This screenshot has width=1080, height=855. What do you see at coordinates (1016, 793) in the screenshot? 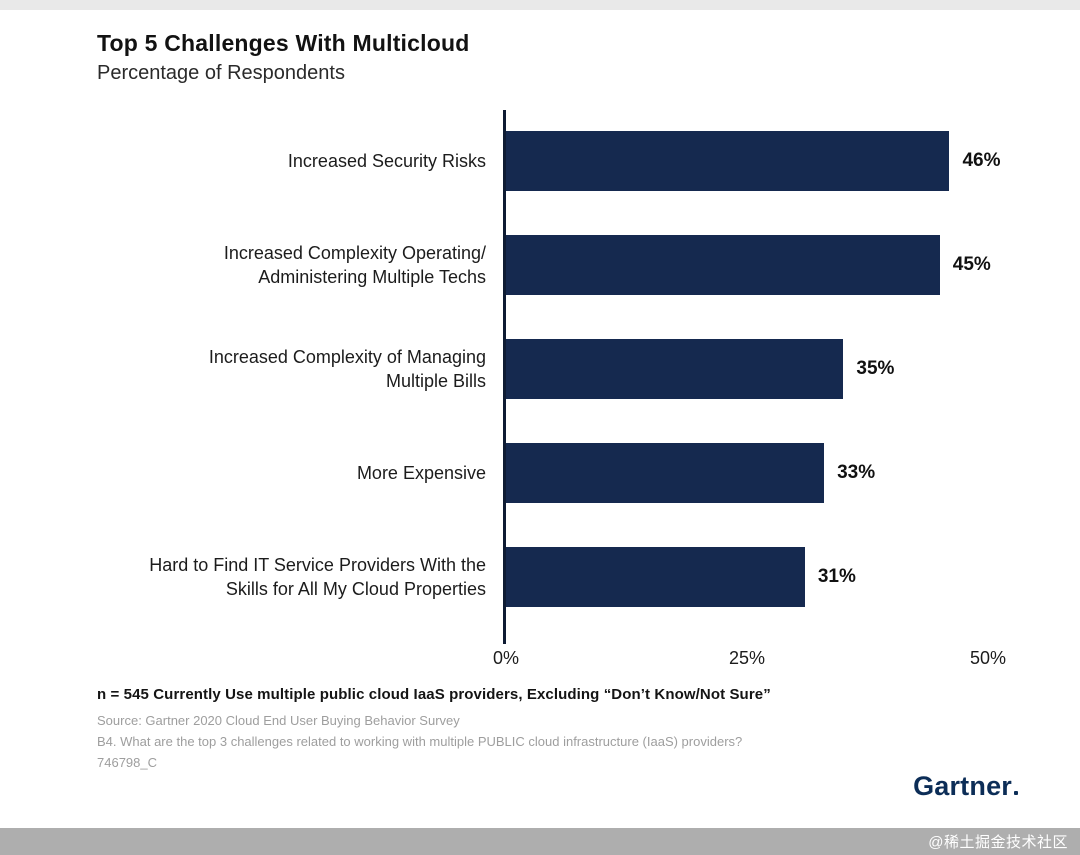
I see `gartner-logo-dot` at bounding box center [1016, 793].